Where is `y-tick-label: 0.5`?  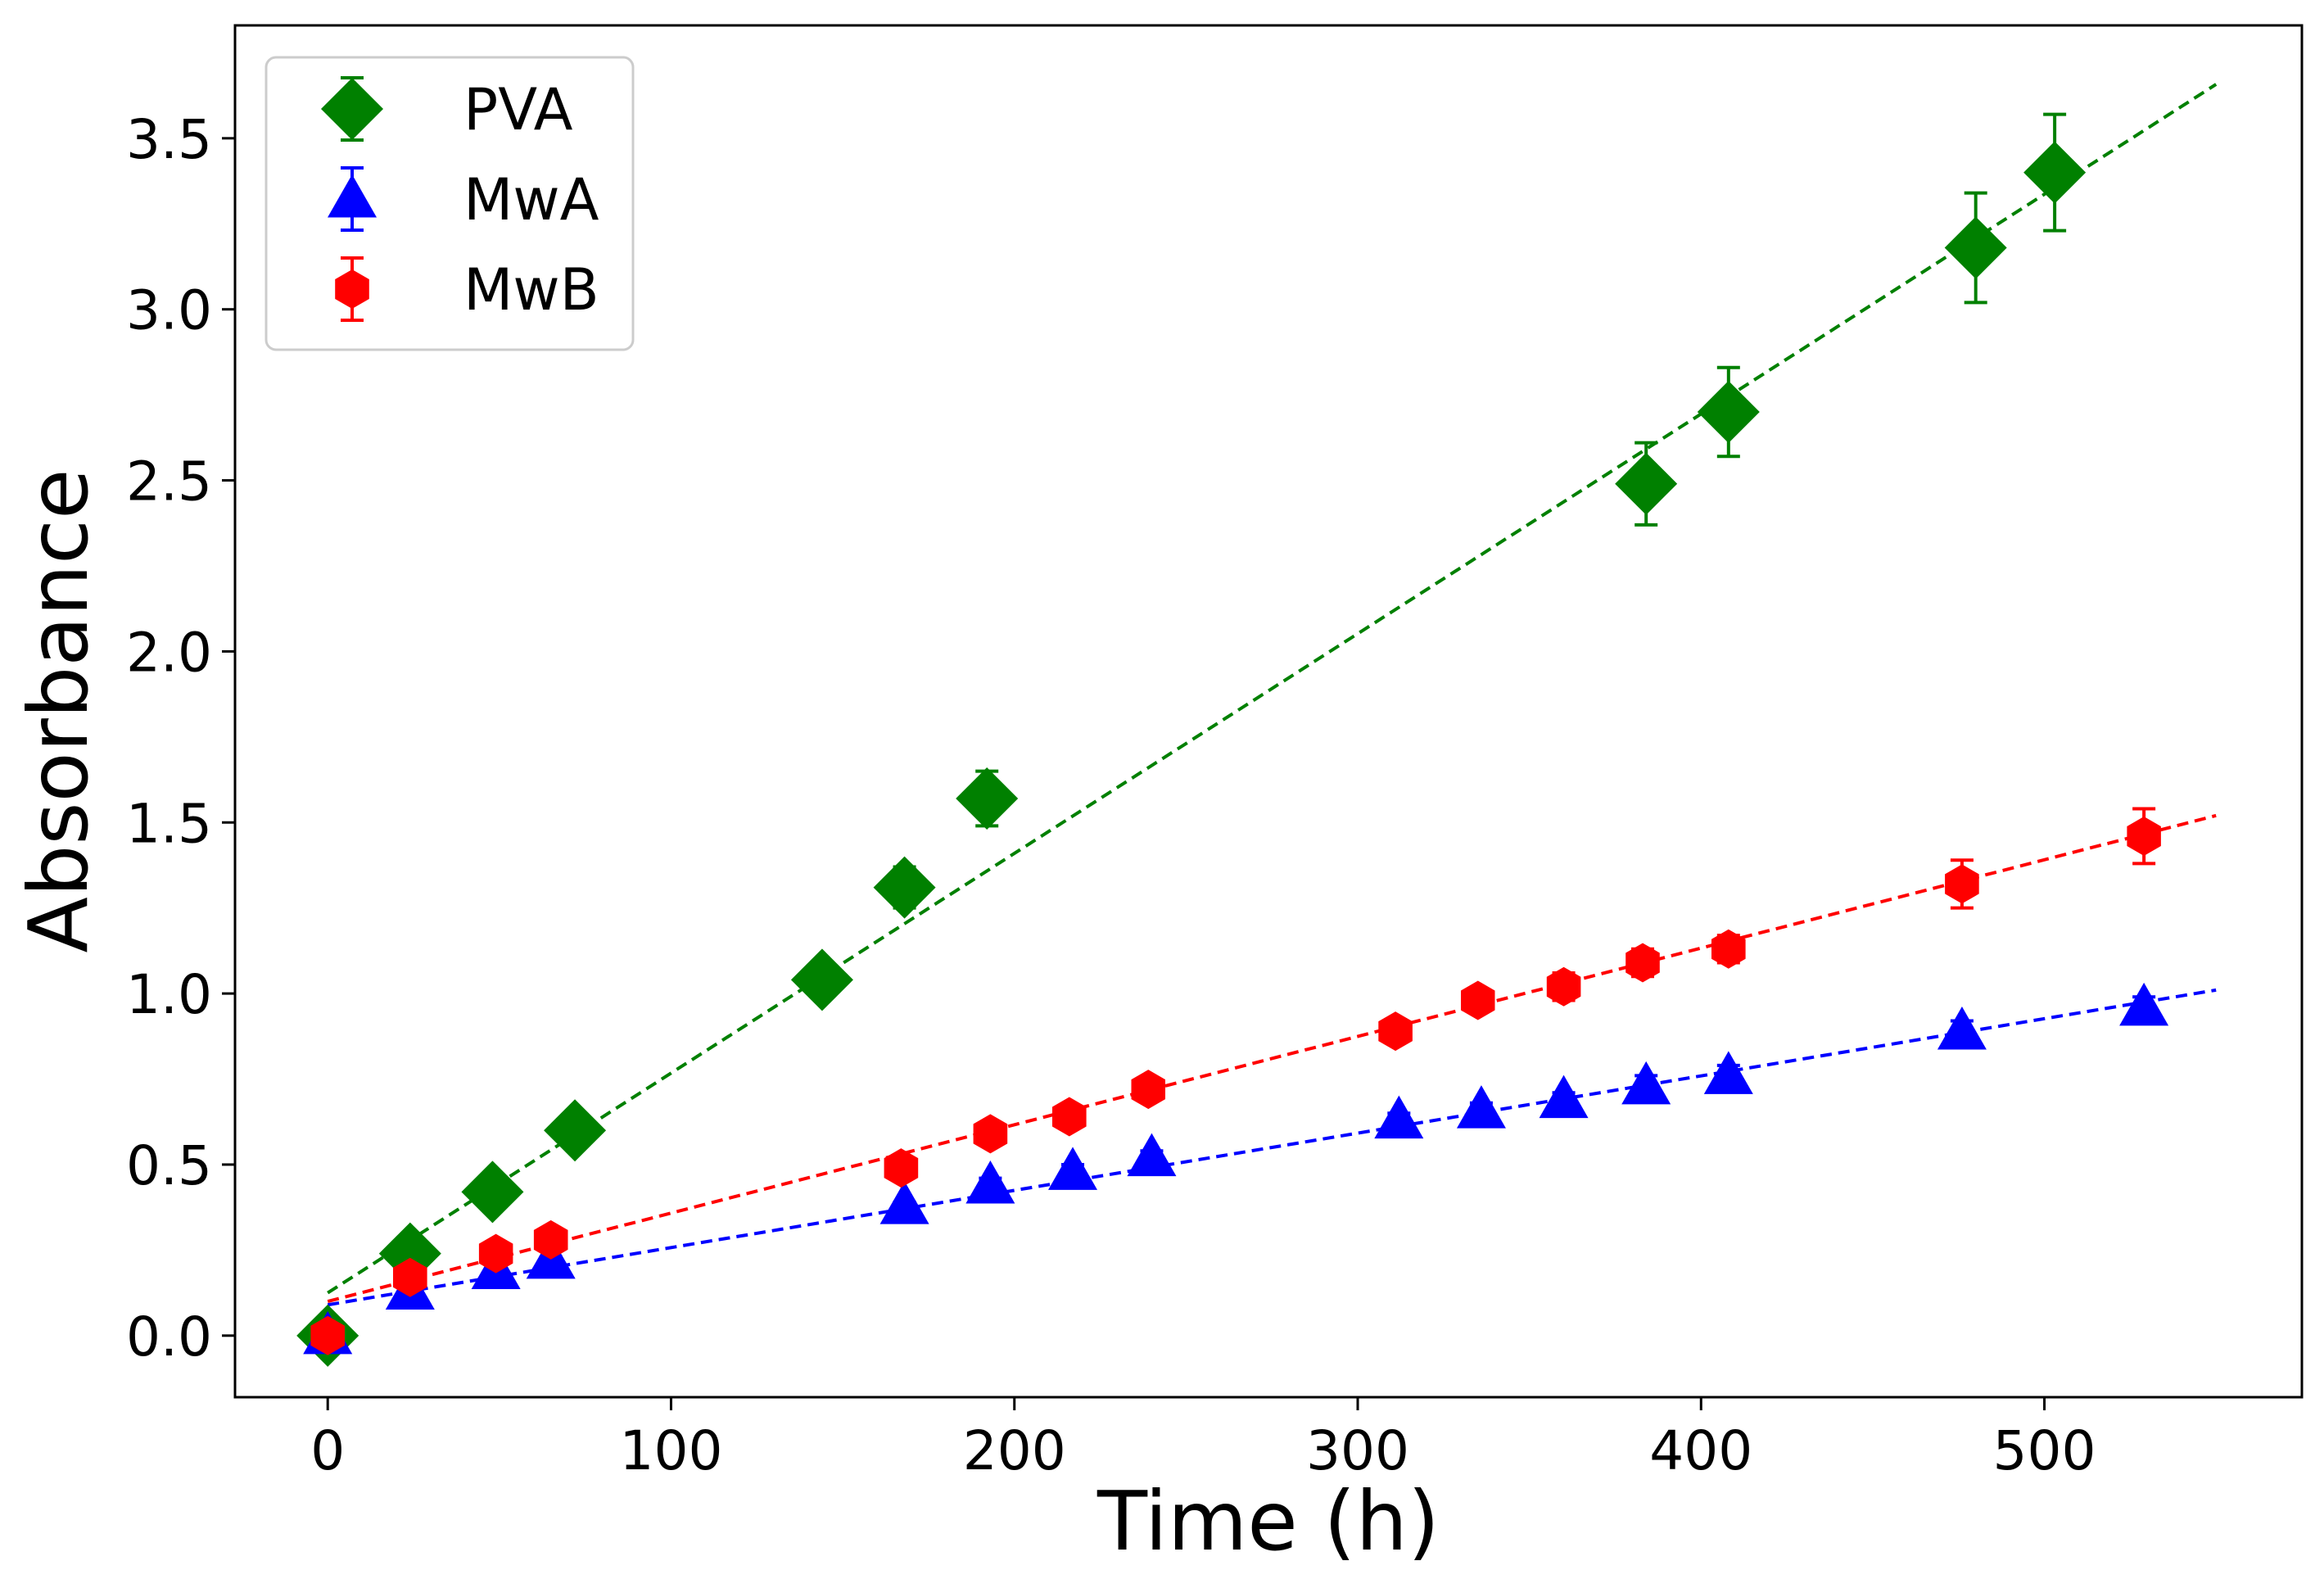
y-tick-label: 0.5 is located at coordinates (169, 1165).